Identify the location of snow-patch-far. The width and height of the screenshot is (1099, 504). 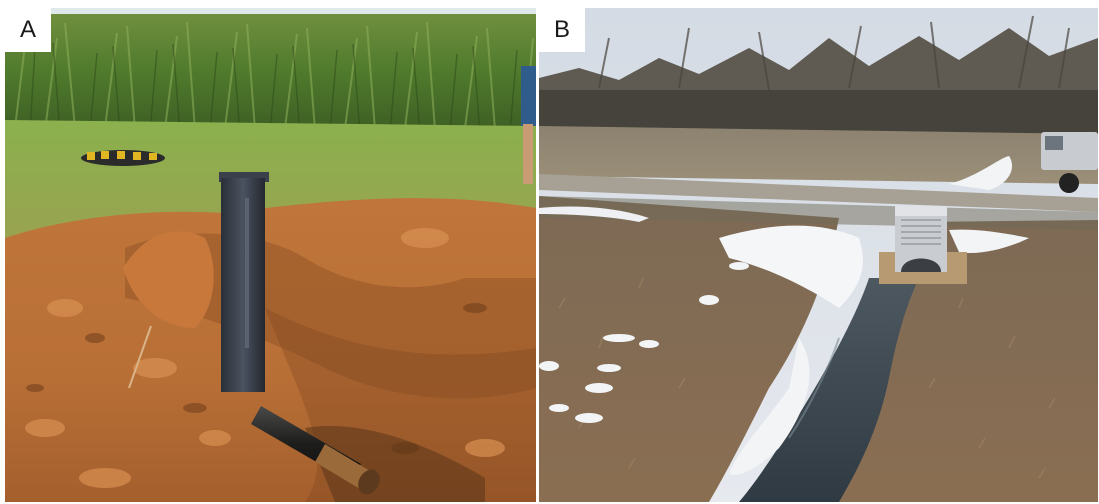
(981, 173).